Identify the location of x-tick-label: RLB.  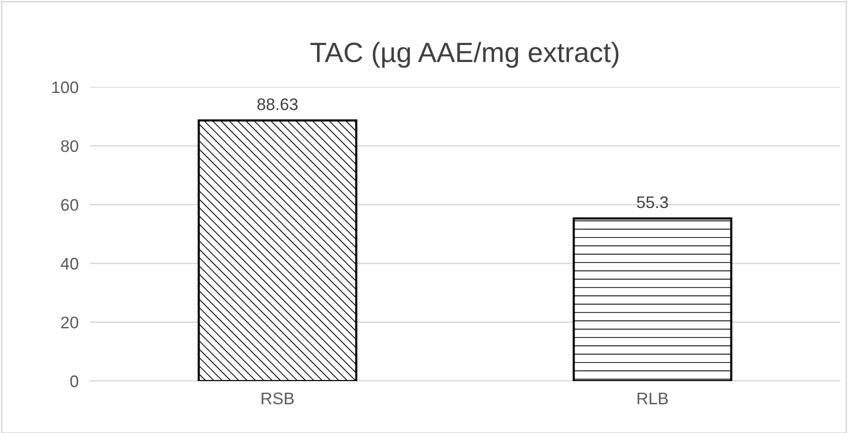
(653, 398).